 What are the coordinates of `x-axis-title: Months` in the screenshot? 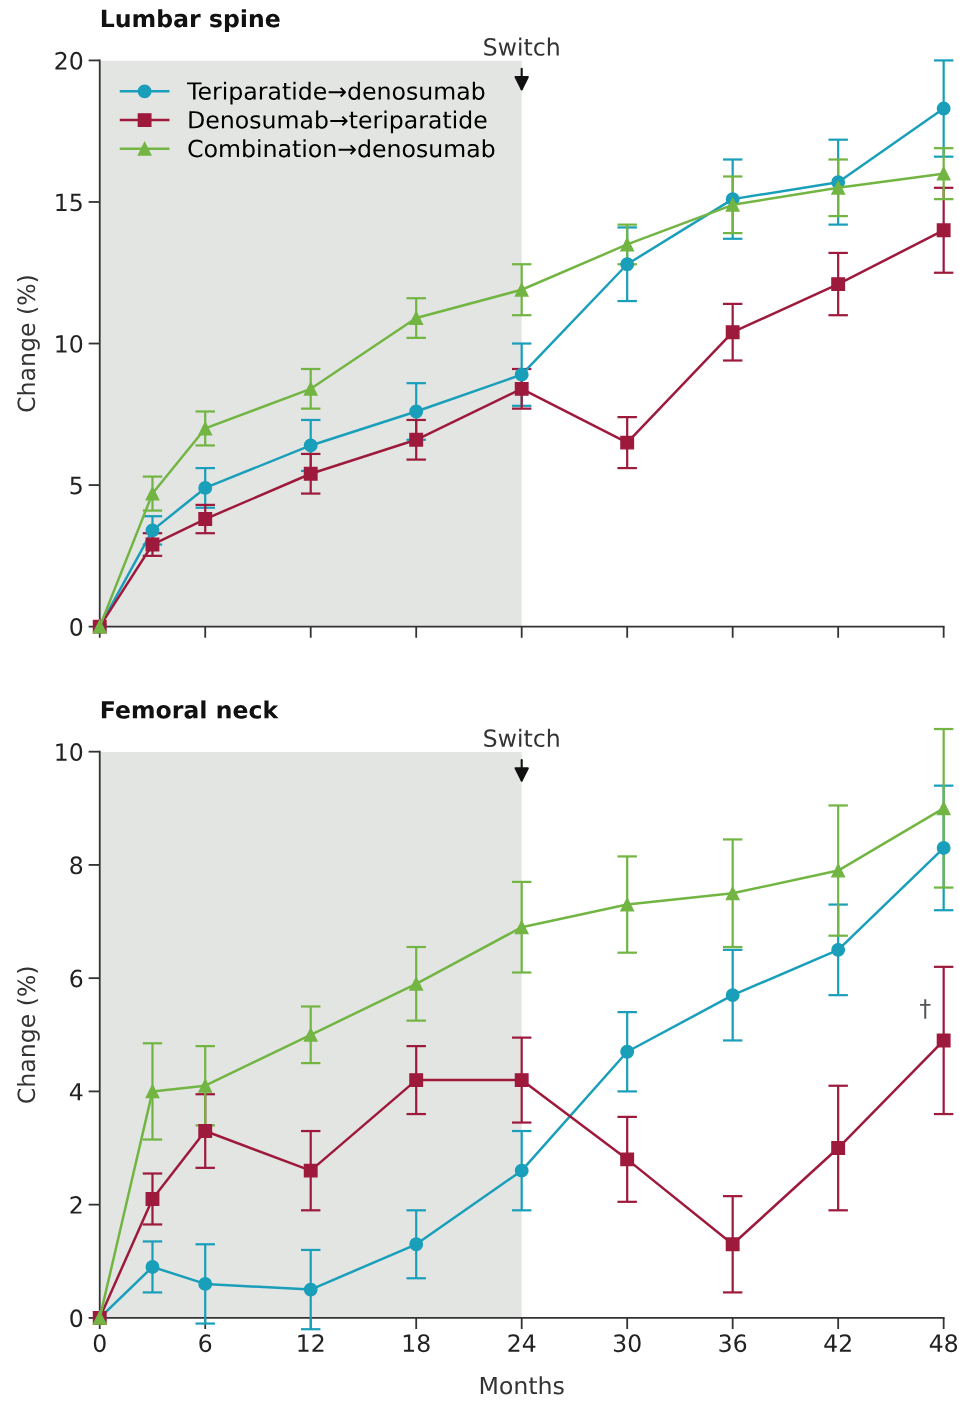 It's located at (522, 1385).